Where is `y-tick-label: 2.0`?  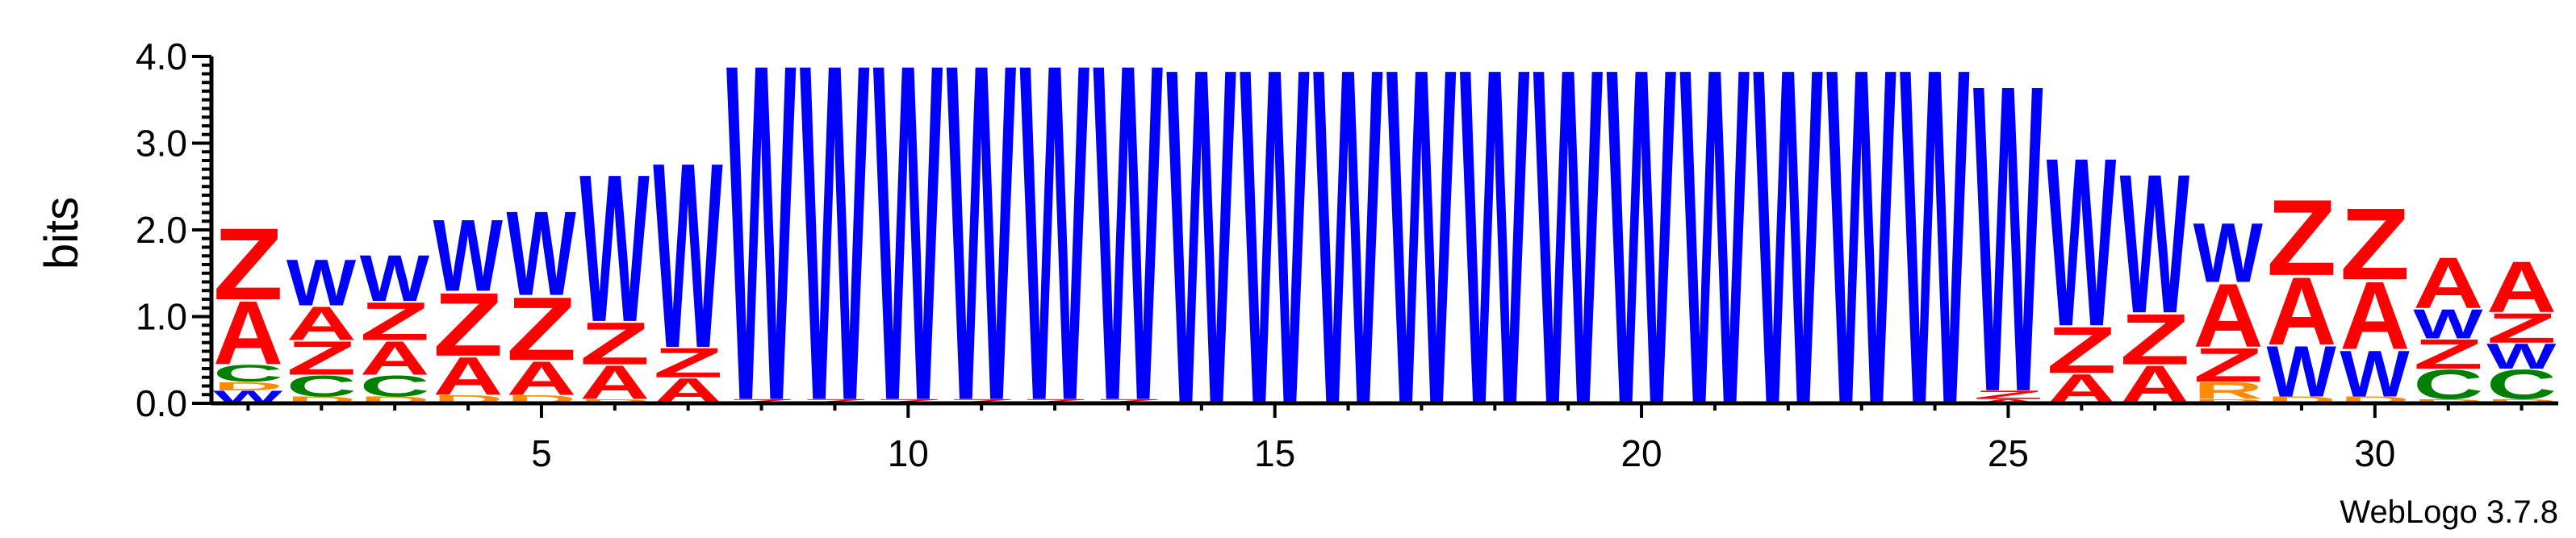 y-tick-label: 2.0 is located at coordinates (161, 230).